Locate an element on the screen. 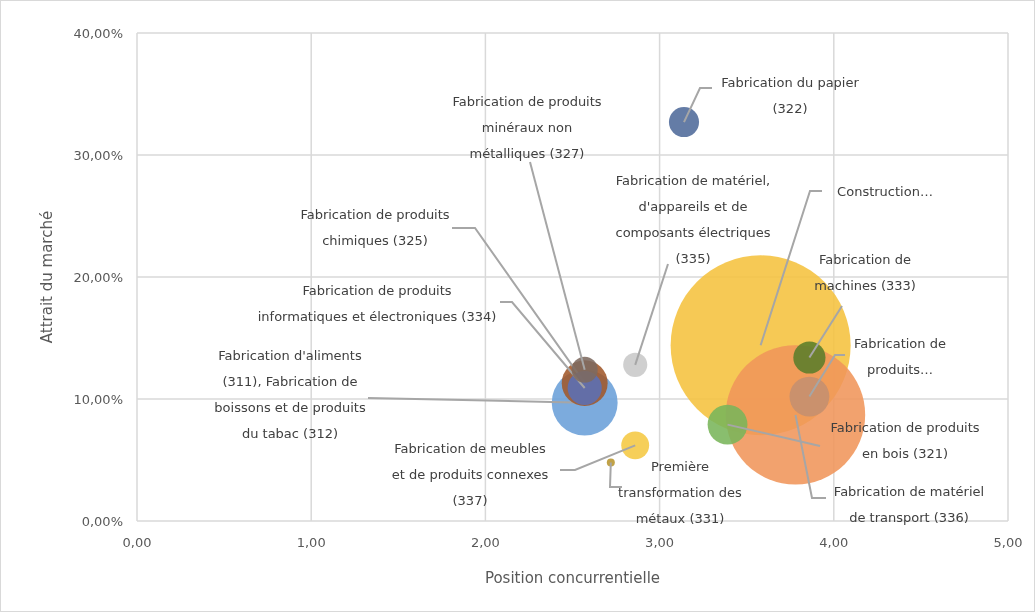  text: Fabrication de produits informatiques et électroniques (334) is located at coordinates (377, 303).